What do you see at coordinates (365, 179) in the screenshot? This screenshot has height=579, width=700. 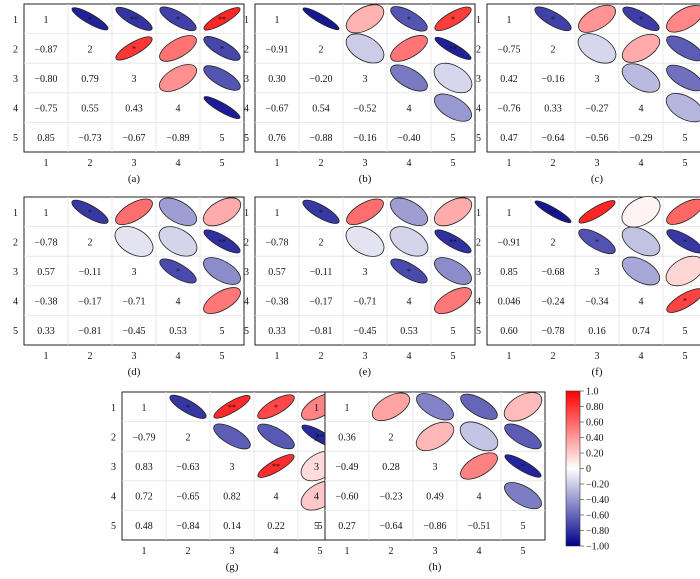 I see `panel-label: (b)` at bounding box center [365, 179].